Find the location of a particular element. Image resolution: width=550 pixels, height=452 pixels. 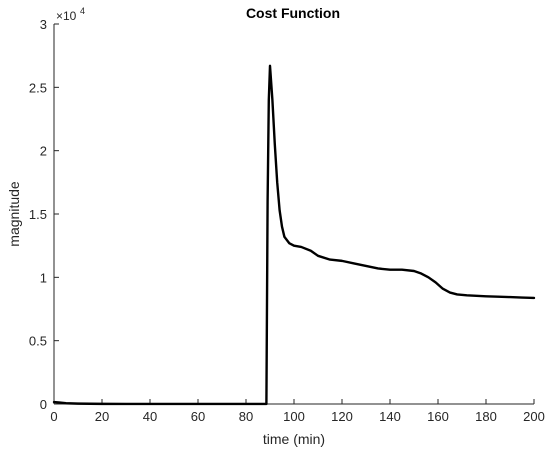

y-tick-label: 0 is located at coordinates (43, 404).